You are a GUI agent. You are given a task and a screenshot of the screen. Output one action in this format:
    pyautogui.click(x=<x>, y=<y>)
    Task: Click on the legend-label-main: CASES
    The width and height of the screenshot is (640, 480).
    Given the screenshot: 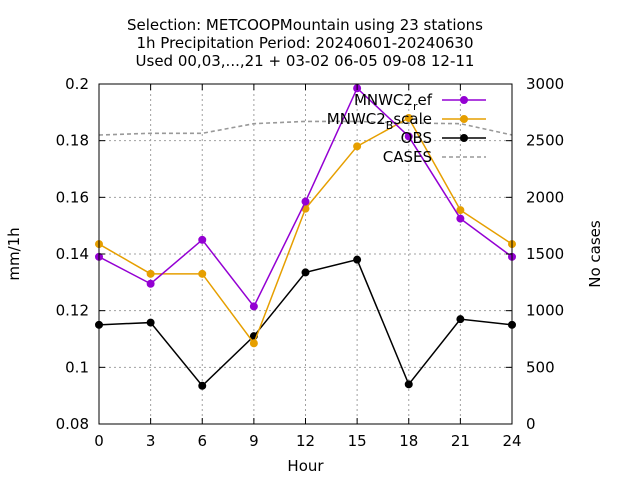 What is the action you would take?
    pyautogui.click(x=407, y=157)
    